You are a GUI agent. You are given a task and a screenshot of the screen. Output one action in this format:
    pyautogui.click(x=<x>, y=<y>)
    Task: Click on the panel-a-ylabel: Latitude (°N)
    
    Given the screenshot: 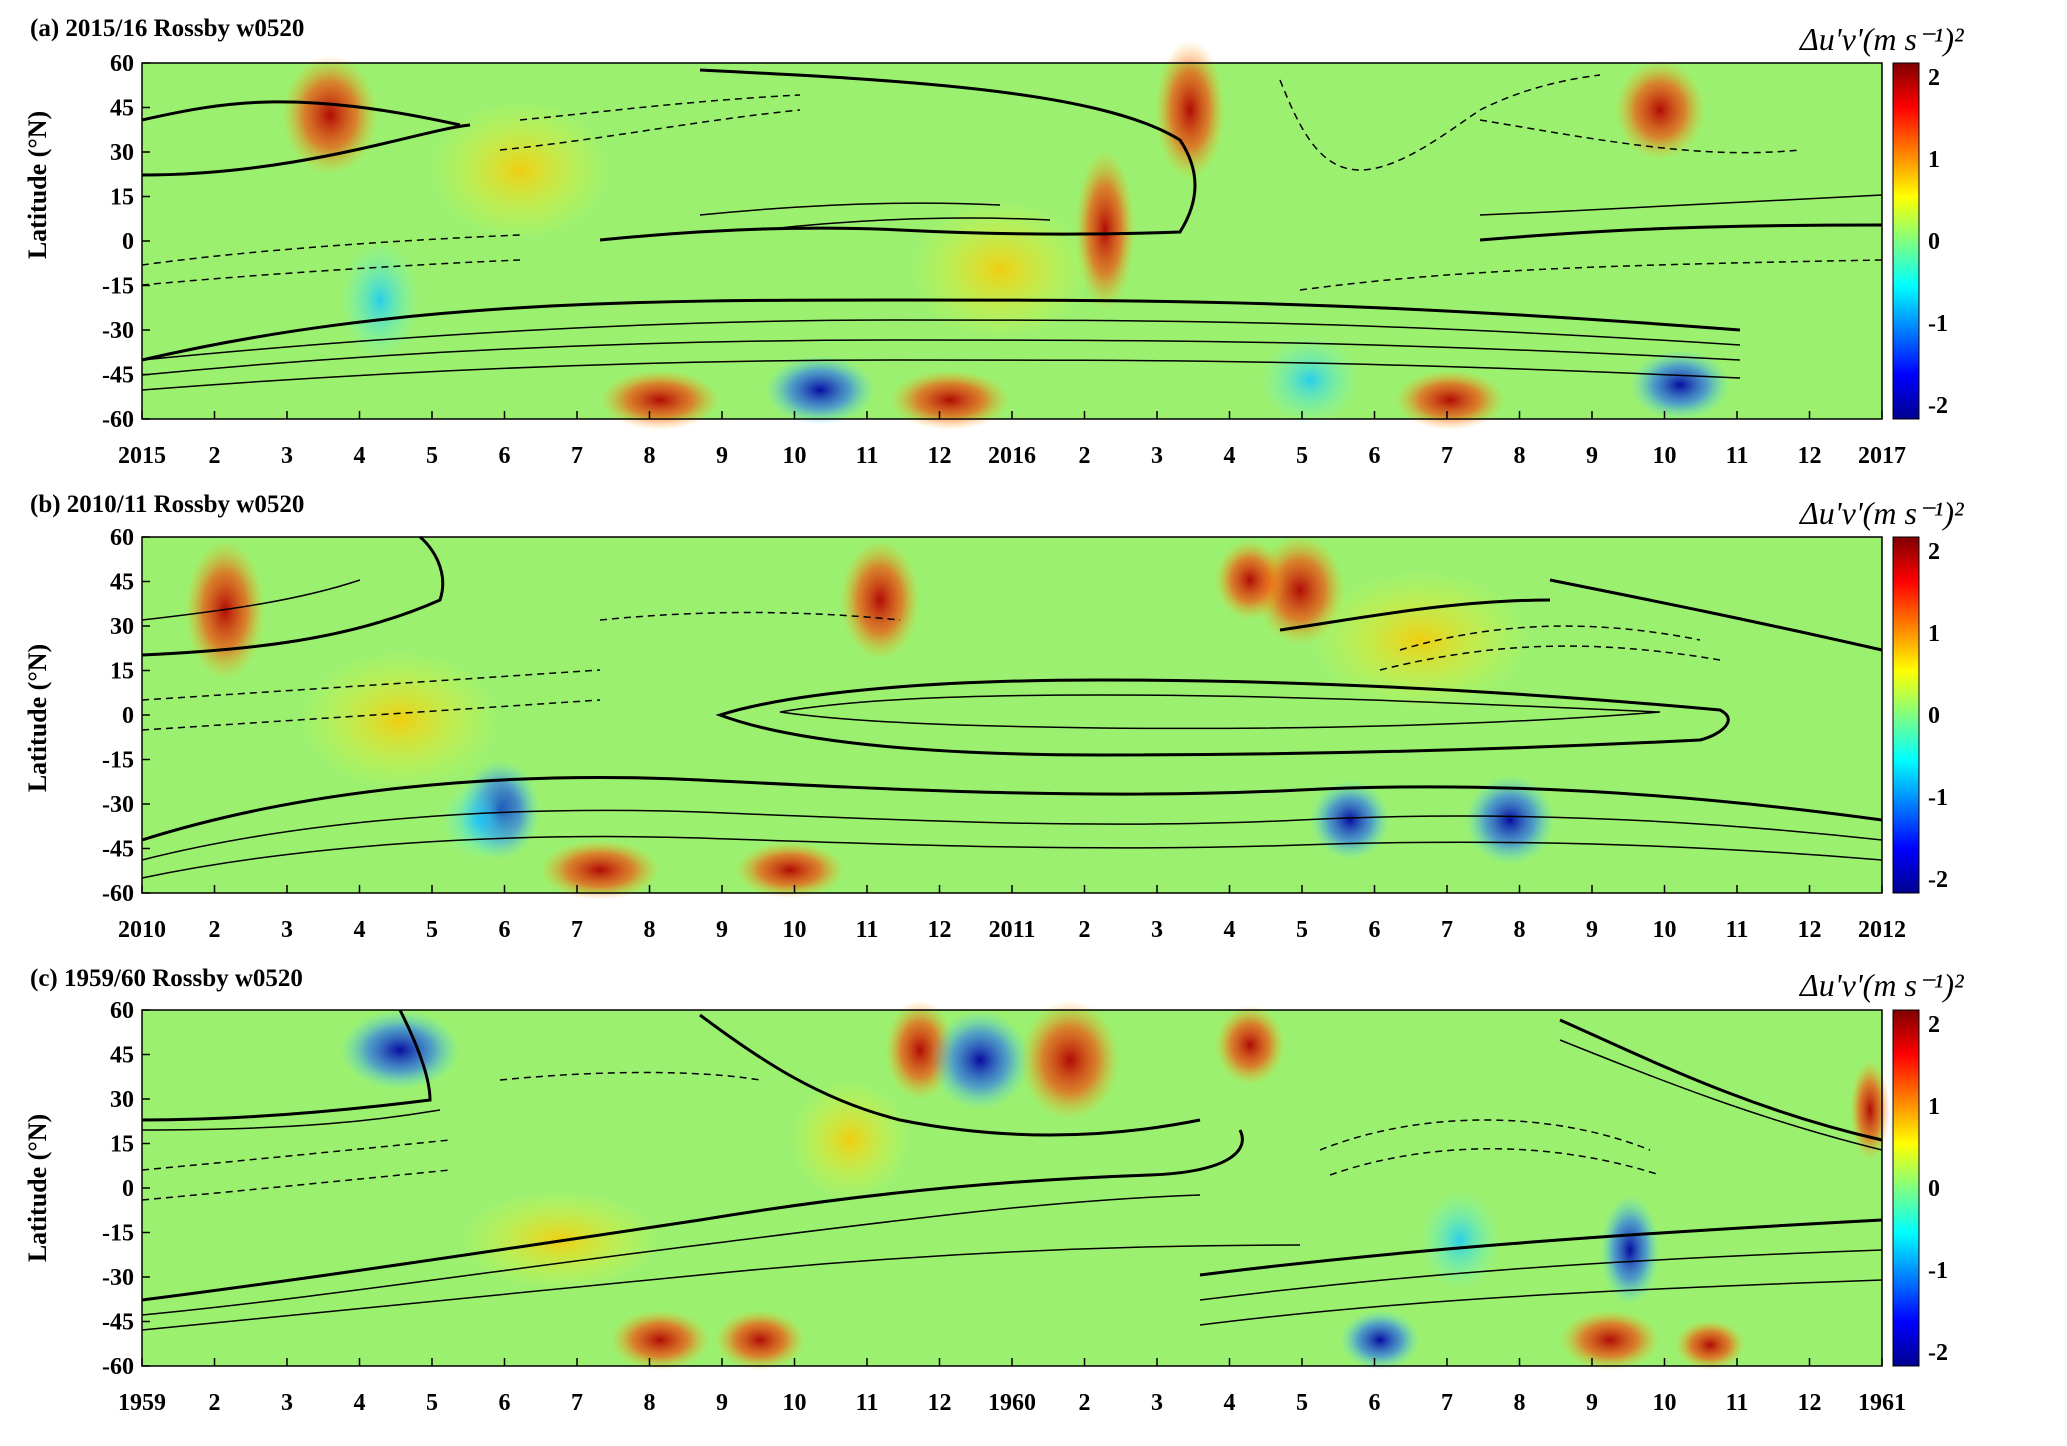 What is the action you would take?
    pyautogui.click(x=37, y=185)
    